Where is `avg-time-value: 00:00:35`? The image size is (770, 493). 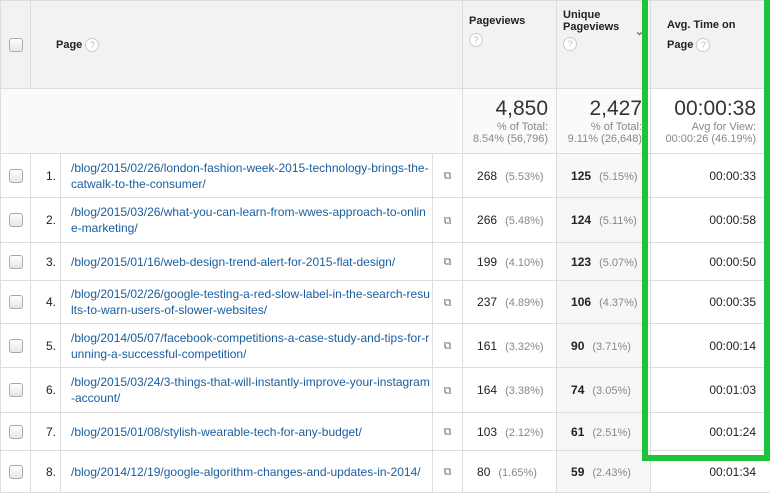
avg-time-value: 00:00:35 is located at coordinates (710, 302).